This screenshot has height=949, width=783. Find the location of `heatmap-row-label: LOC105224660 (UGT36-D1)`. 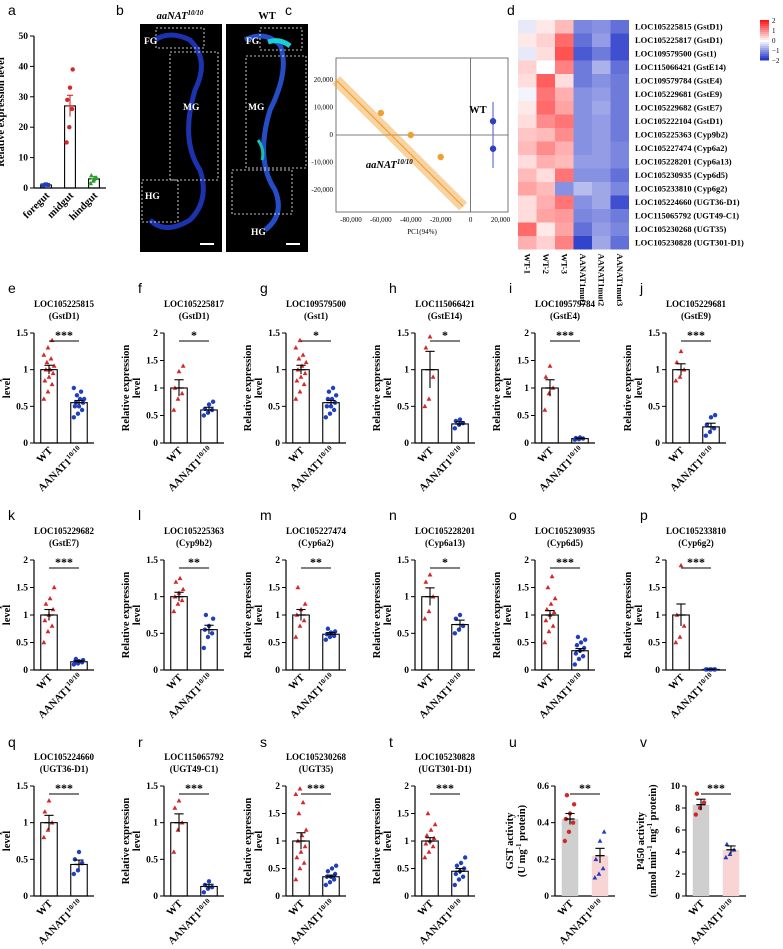

heatmap-row-label: LOC105224660 (UGT36-D1) is located at coordinates (687, 202).